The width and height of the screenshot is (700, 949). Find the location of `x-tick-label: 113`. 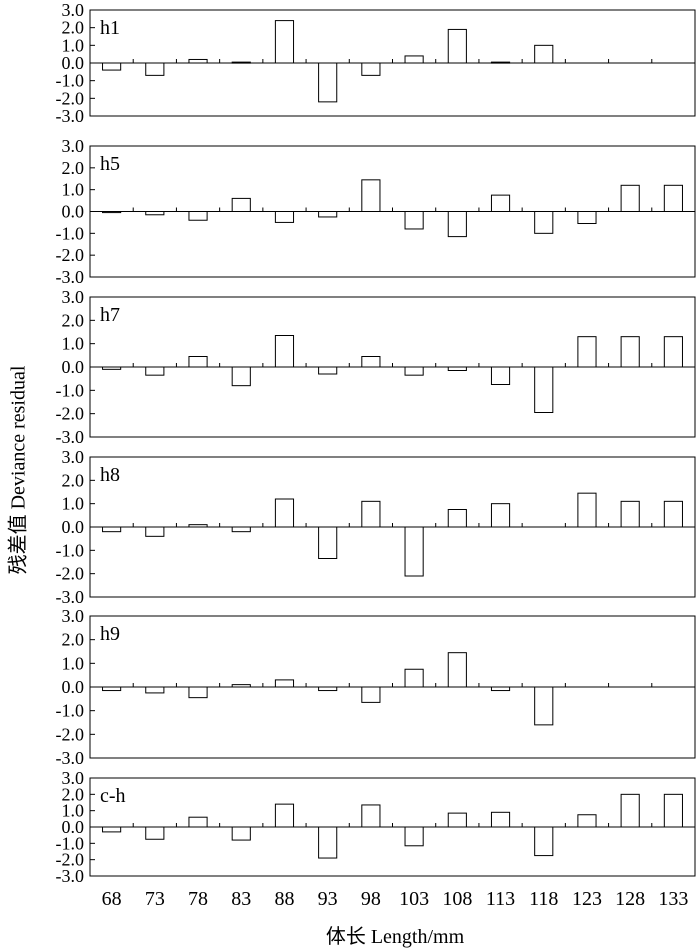

x-tick-label: 113 is located at coordinates (500, 899).